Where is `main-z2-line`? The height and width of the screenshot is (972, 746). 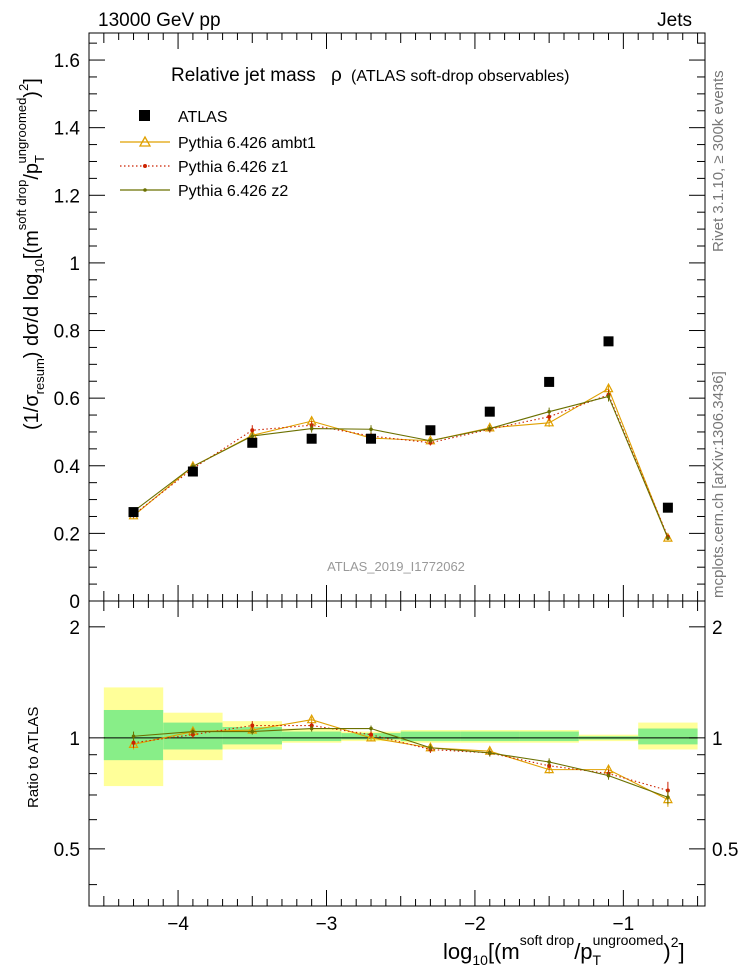 main-z2-line is located at coordinates (401, 467).